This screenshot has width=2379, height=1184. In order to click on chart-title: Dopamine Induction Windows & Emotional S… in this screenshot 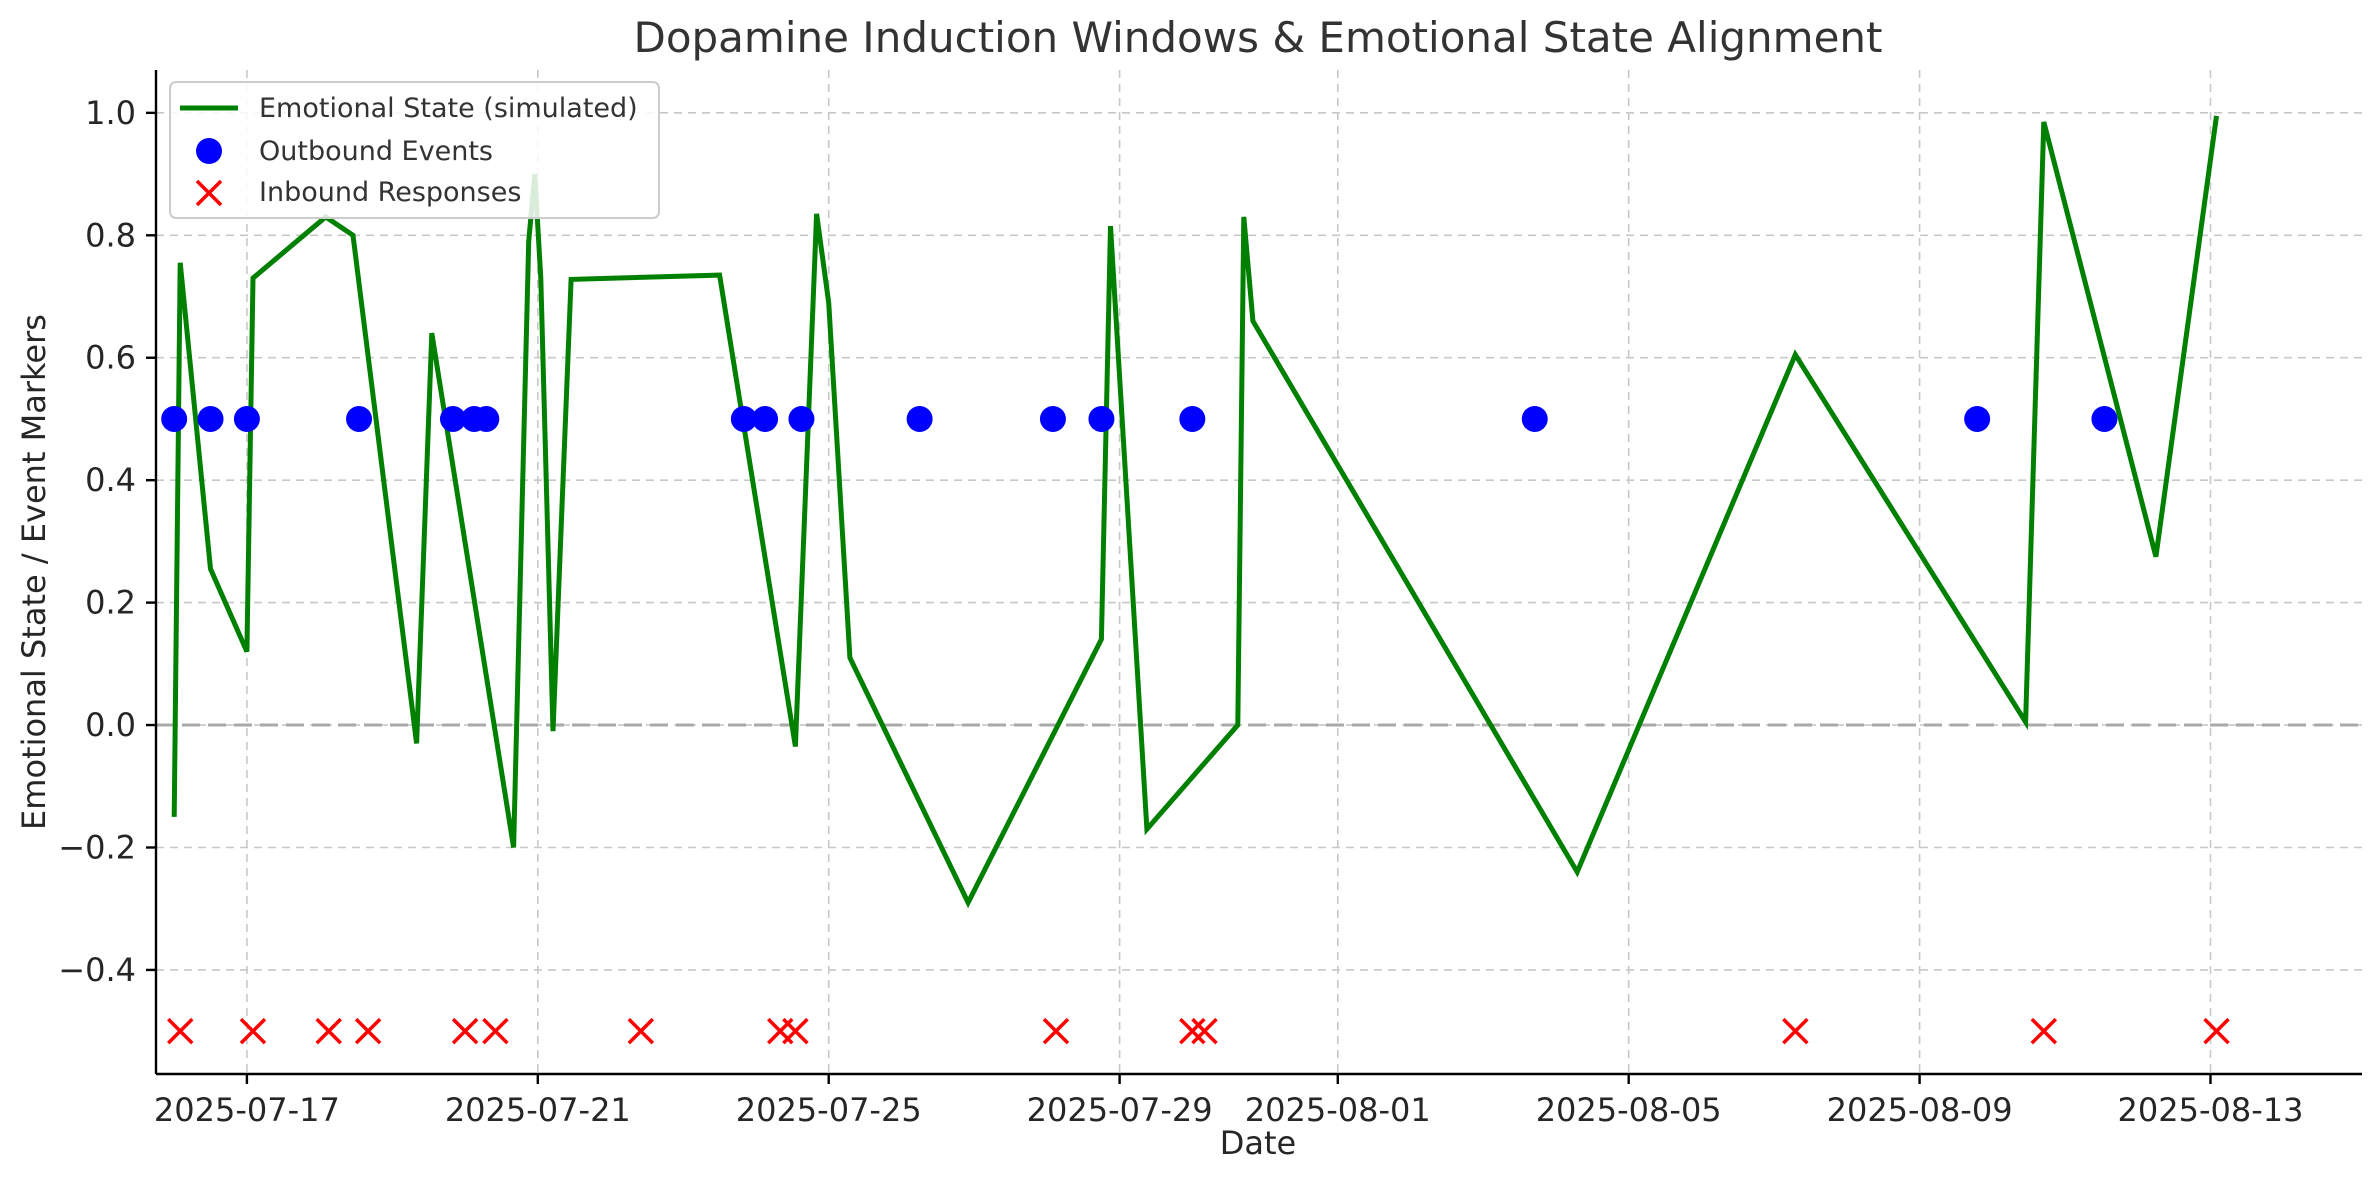, I will do `click(1257, 37)`.